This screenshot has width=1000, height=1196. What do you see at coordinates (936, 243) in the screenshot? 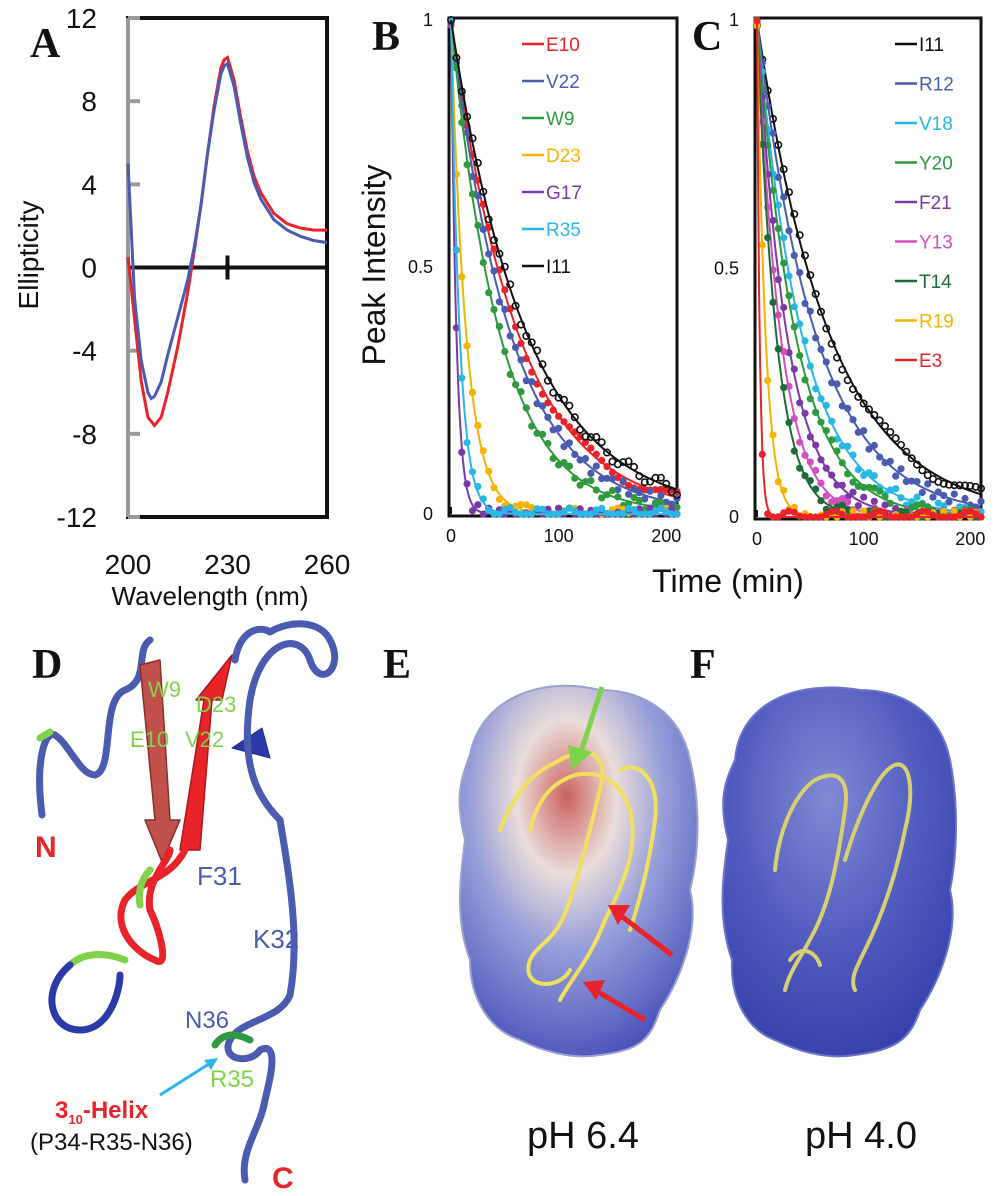
I see `panel-c-legend-label: Y13` at bounding box center [936, 243].